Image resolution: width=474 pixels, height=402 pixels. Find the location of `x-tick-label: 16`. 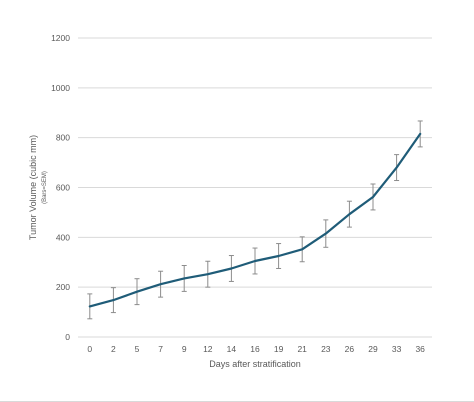

x-tick-label: 16 is located at coordinates (255, 349).